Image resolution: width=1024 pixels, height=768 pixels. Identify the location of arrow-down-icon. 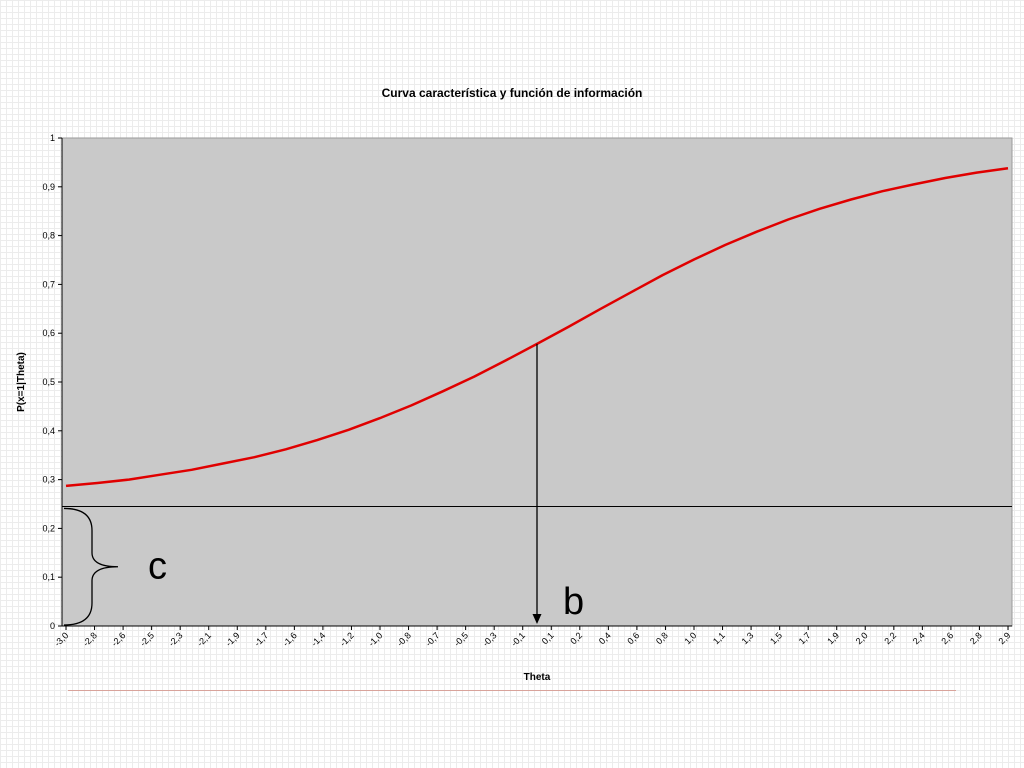
(537, 619).